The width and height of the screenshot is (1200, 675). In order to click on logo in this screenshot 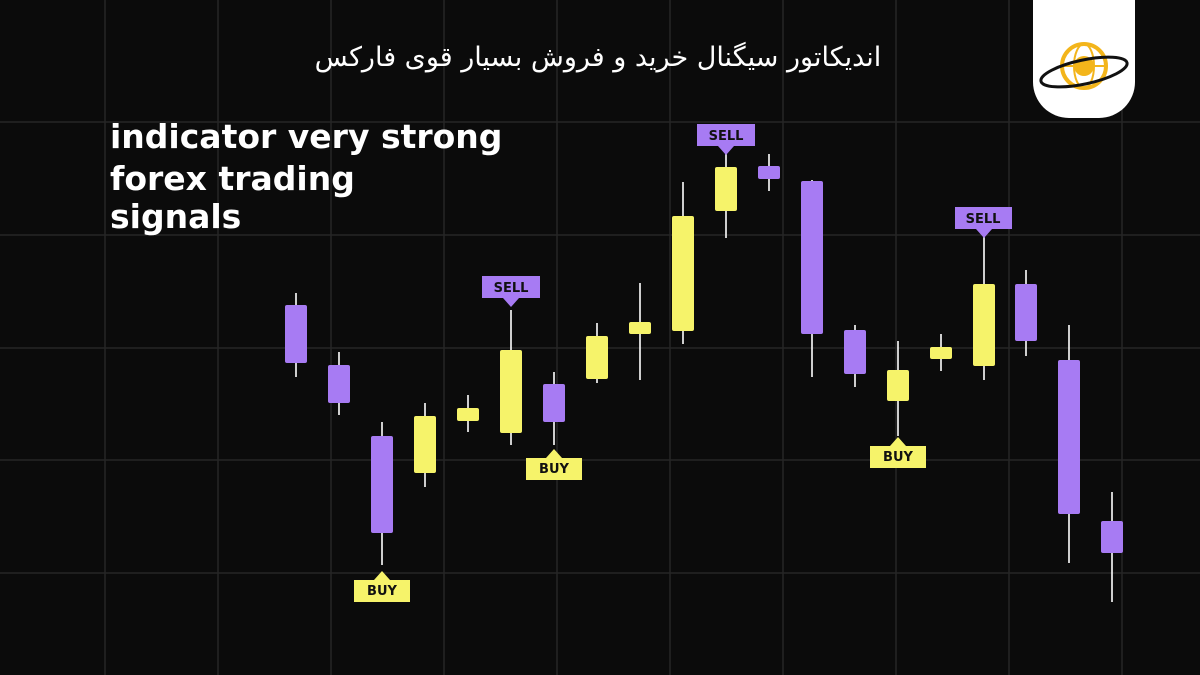, I will do `click(1084, 59)`.